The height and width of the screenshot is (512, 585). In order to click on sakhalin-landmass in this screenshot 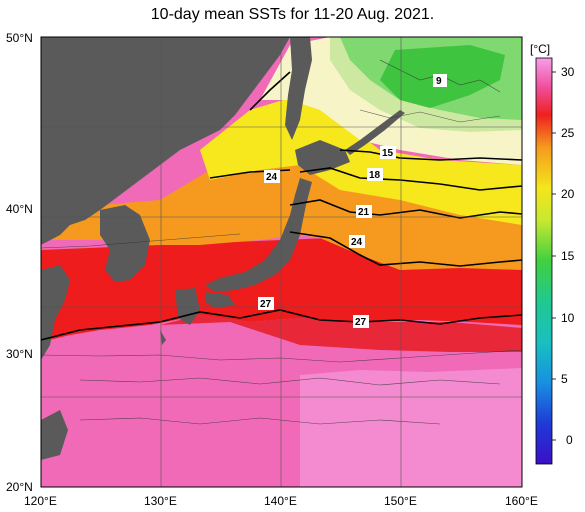, I will do `click(298, 88)`.